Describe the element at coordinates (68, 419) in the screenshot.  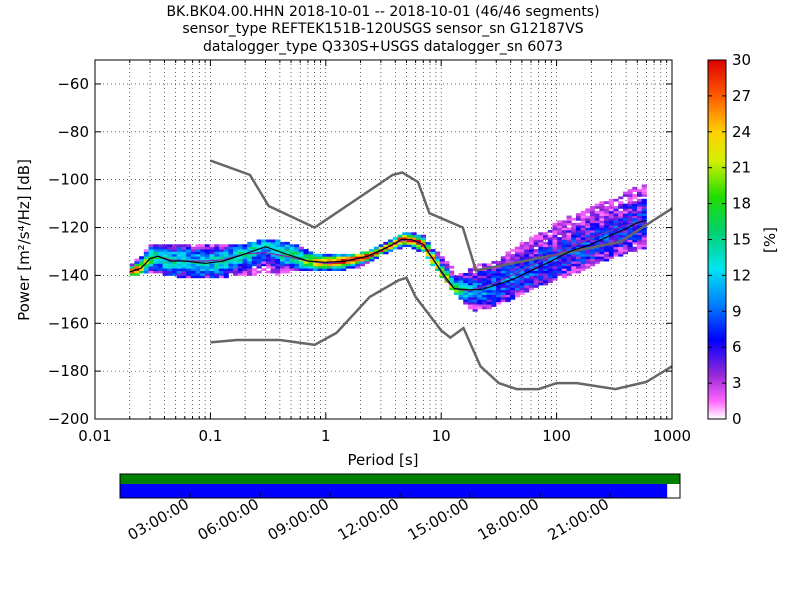
I see `y-tick-label: −200` at that location.